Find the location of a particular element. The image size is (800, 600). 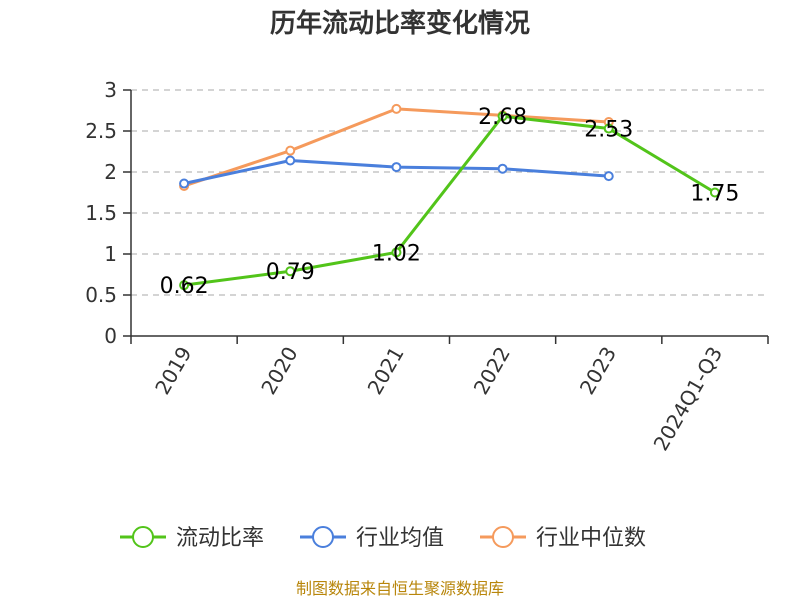

y-tick-label: 1 is located at coordinates (110, 254).